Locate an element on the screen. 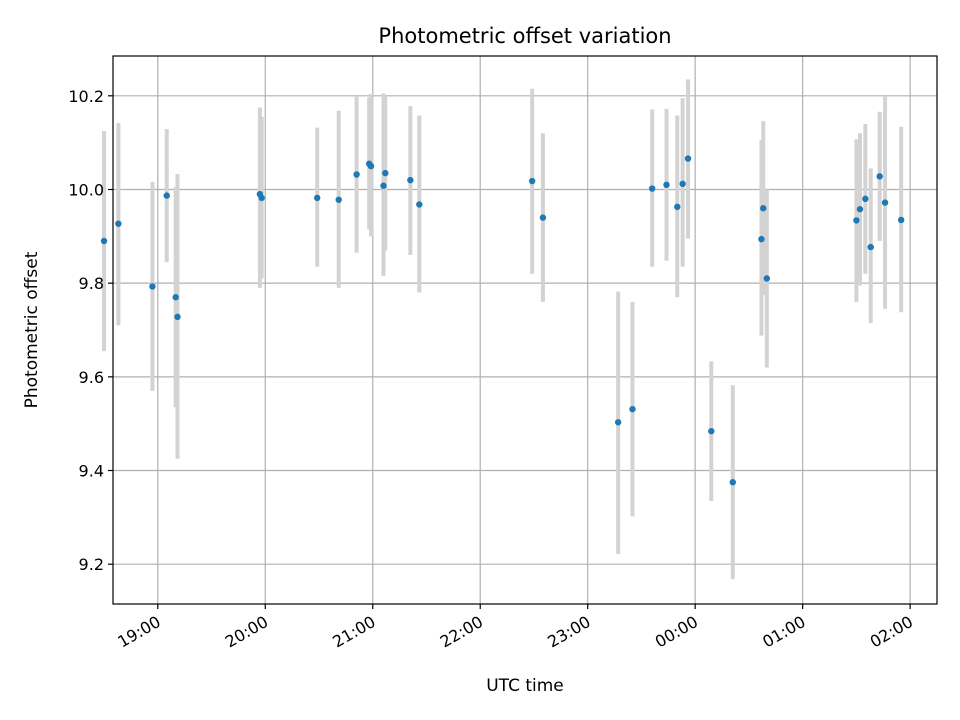 This screenshot has height=720, width=960. y-tick-label: 10.0 is located at coordinates (86, 189).